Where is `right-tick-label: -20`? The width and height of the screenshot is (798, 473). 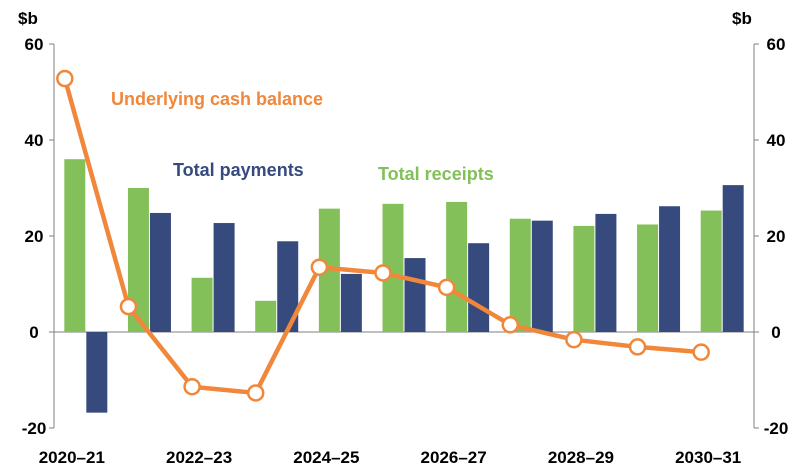 right-tick-label: -20 is located at coordinates (776, 428).